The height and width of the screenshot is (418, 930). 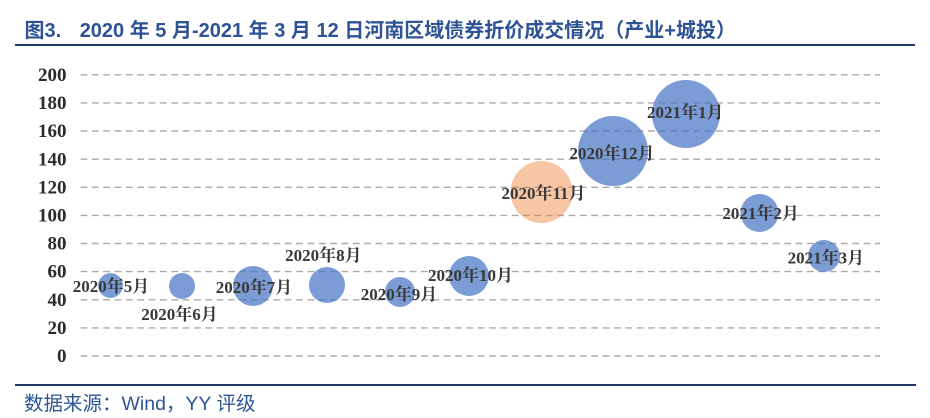 I want to click on svg-text: 2021年1月, so click(x=685, y=112).